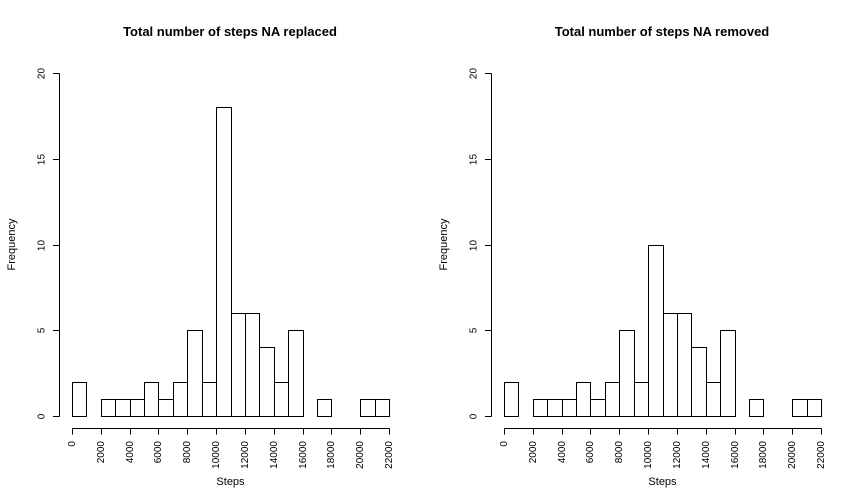 Image resolution: width=864 pixels, height=504 pixels. Describe the element at coordinates (662, 31) in the screenshot. I see `chart-title: Total number of steps NA removed` at that location.